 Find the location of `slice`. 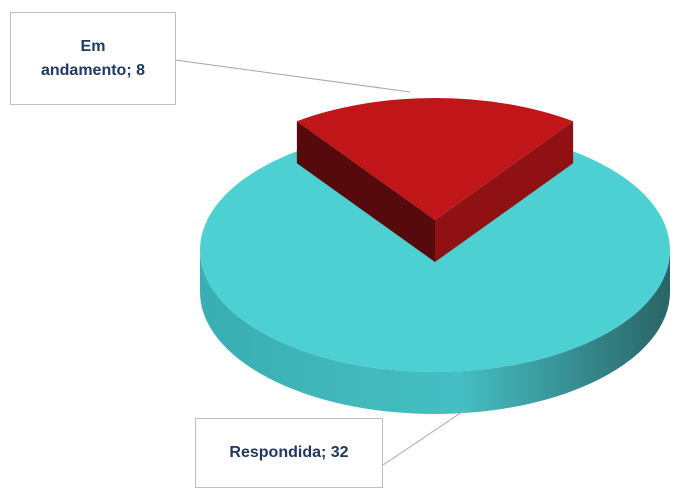

slice is located at coordinates (435, 159).